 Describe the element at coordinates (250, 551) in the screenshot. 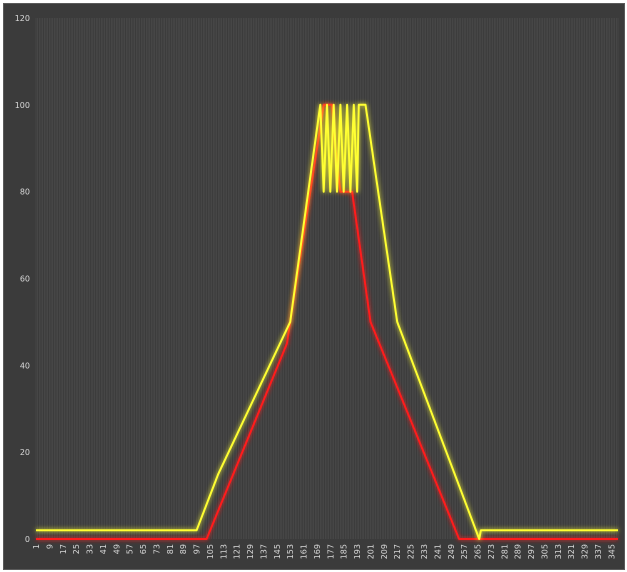

I see `x-tick-label: 129` at that location.